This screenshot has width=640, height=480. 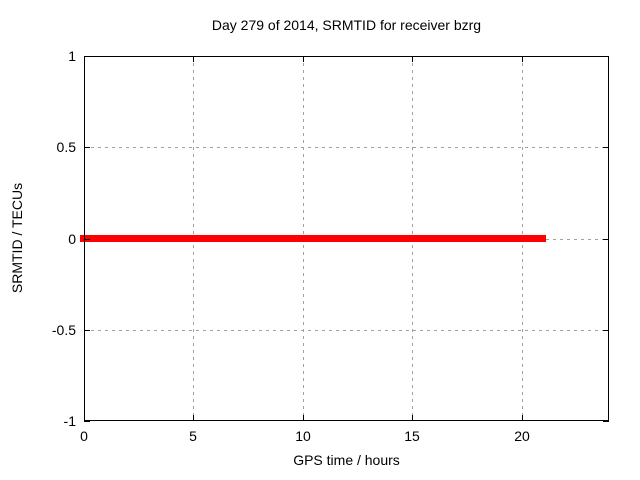 I want to click on y-tick-label: 0, so click(x=72, y=239).